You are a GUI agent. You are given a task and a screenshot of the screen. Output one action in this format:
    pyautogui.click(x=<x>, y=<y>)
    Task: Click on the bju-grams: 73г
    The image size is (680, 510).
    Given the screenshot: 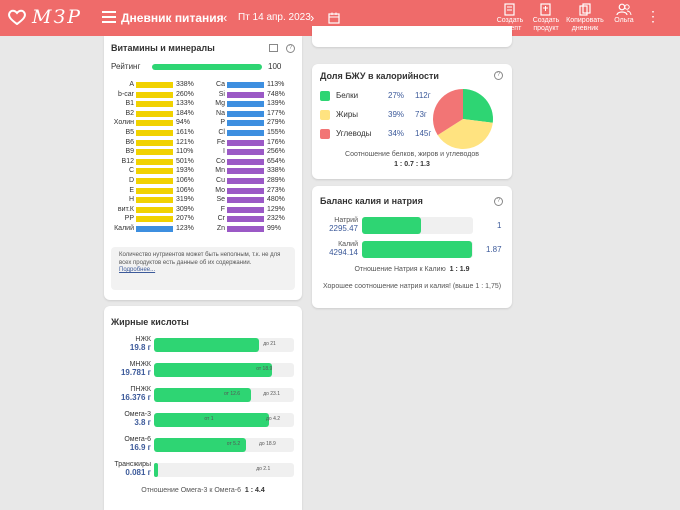 What is the action you would take?
    pyautogui.click(x=421, y=114)
    